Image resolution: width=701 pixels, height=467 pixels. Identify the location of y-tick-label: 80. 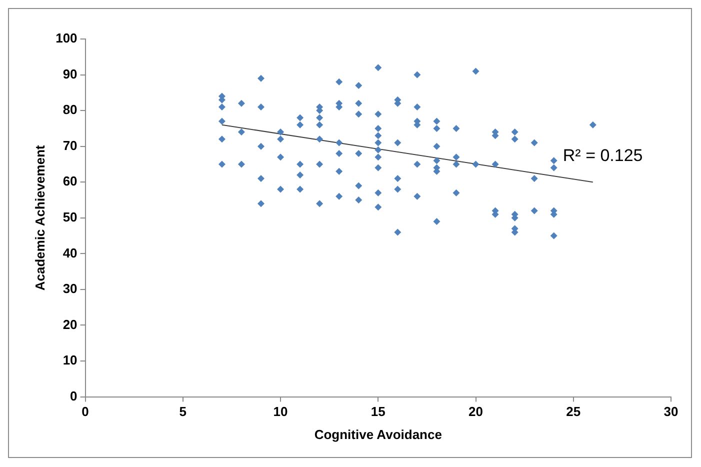
(70, 110).